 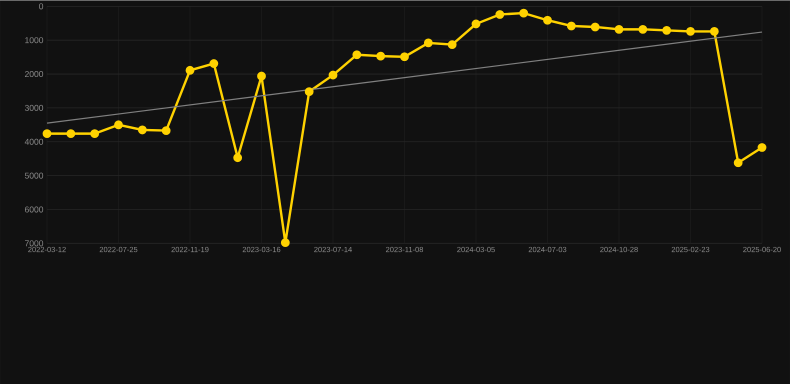 What do you see at coordinates (34, 175) in the screenshot?
I see `y-tick-label: 5000` at bounding box center [34, 175].